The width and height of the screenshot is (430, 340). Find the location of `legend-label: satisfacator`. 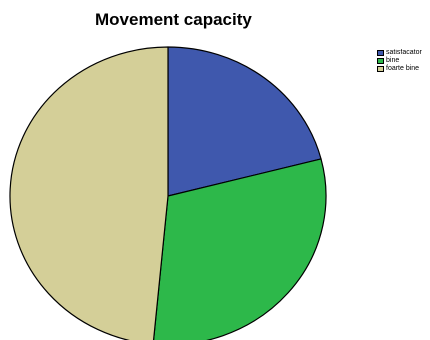

legend-label: satisfacator is located at coordinates (404, 52).